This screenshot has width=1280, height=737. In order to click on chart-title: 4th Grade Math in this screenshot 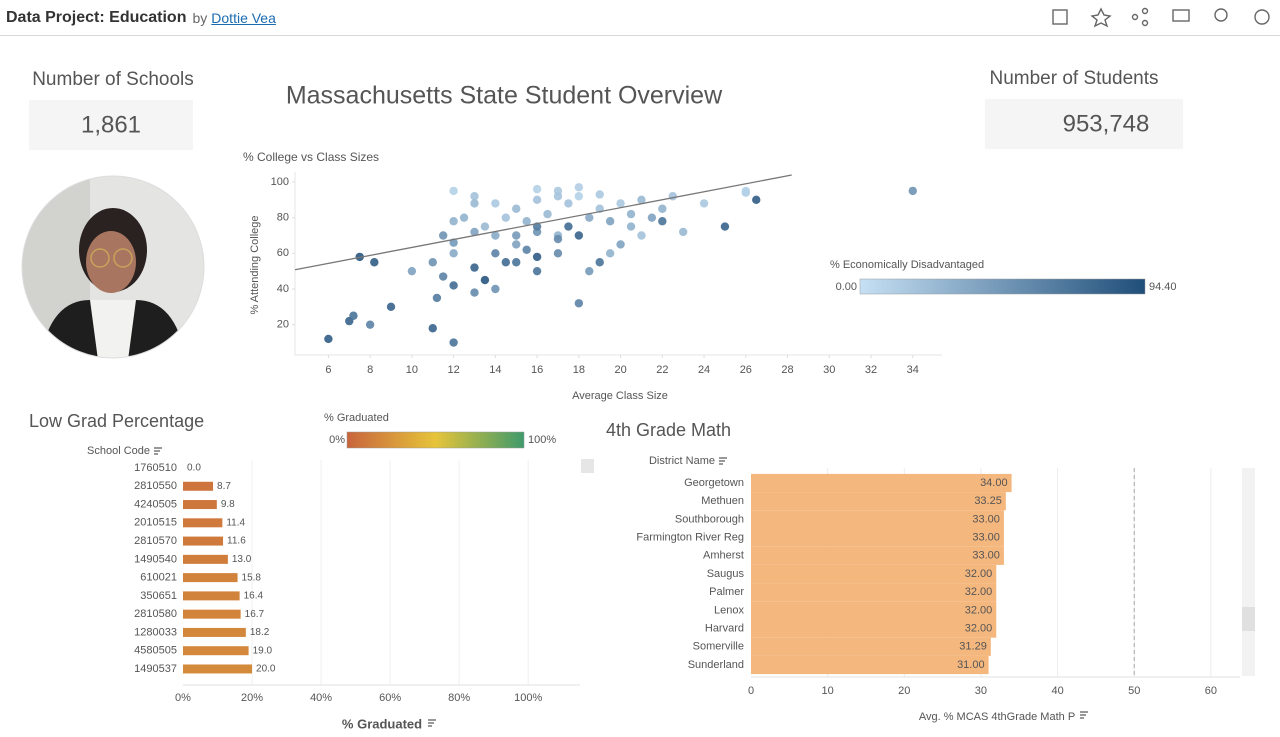, I will do `click(668, 430)`.